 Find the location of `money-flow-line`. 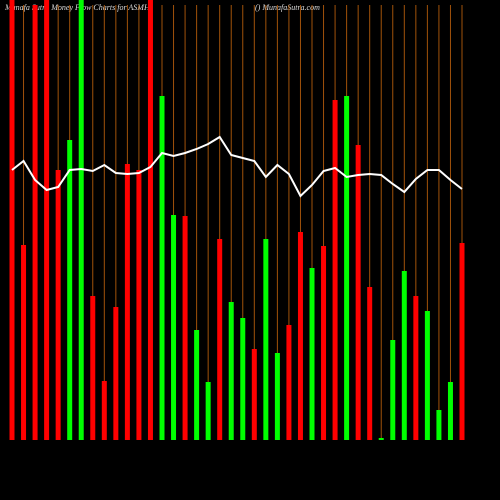

money-flow-line is located at coordinates (237, 166).